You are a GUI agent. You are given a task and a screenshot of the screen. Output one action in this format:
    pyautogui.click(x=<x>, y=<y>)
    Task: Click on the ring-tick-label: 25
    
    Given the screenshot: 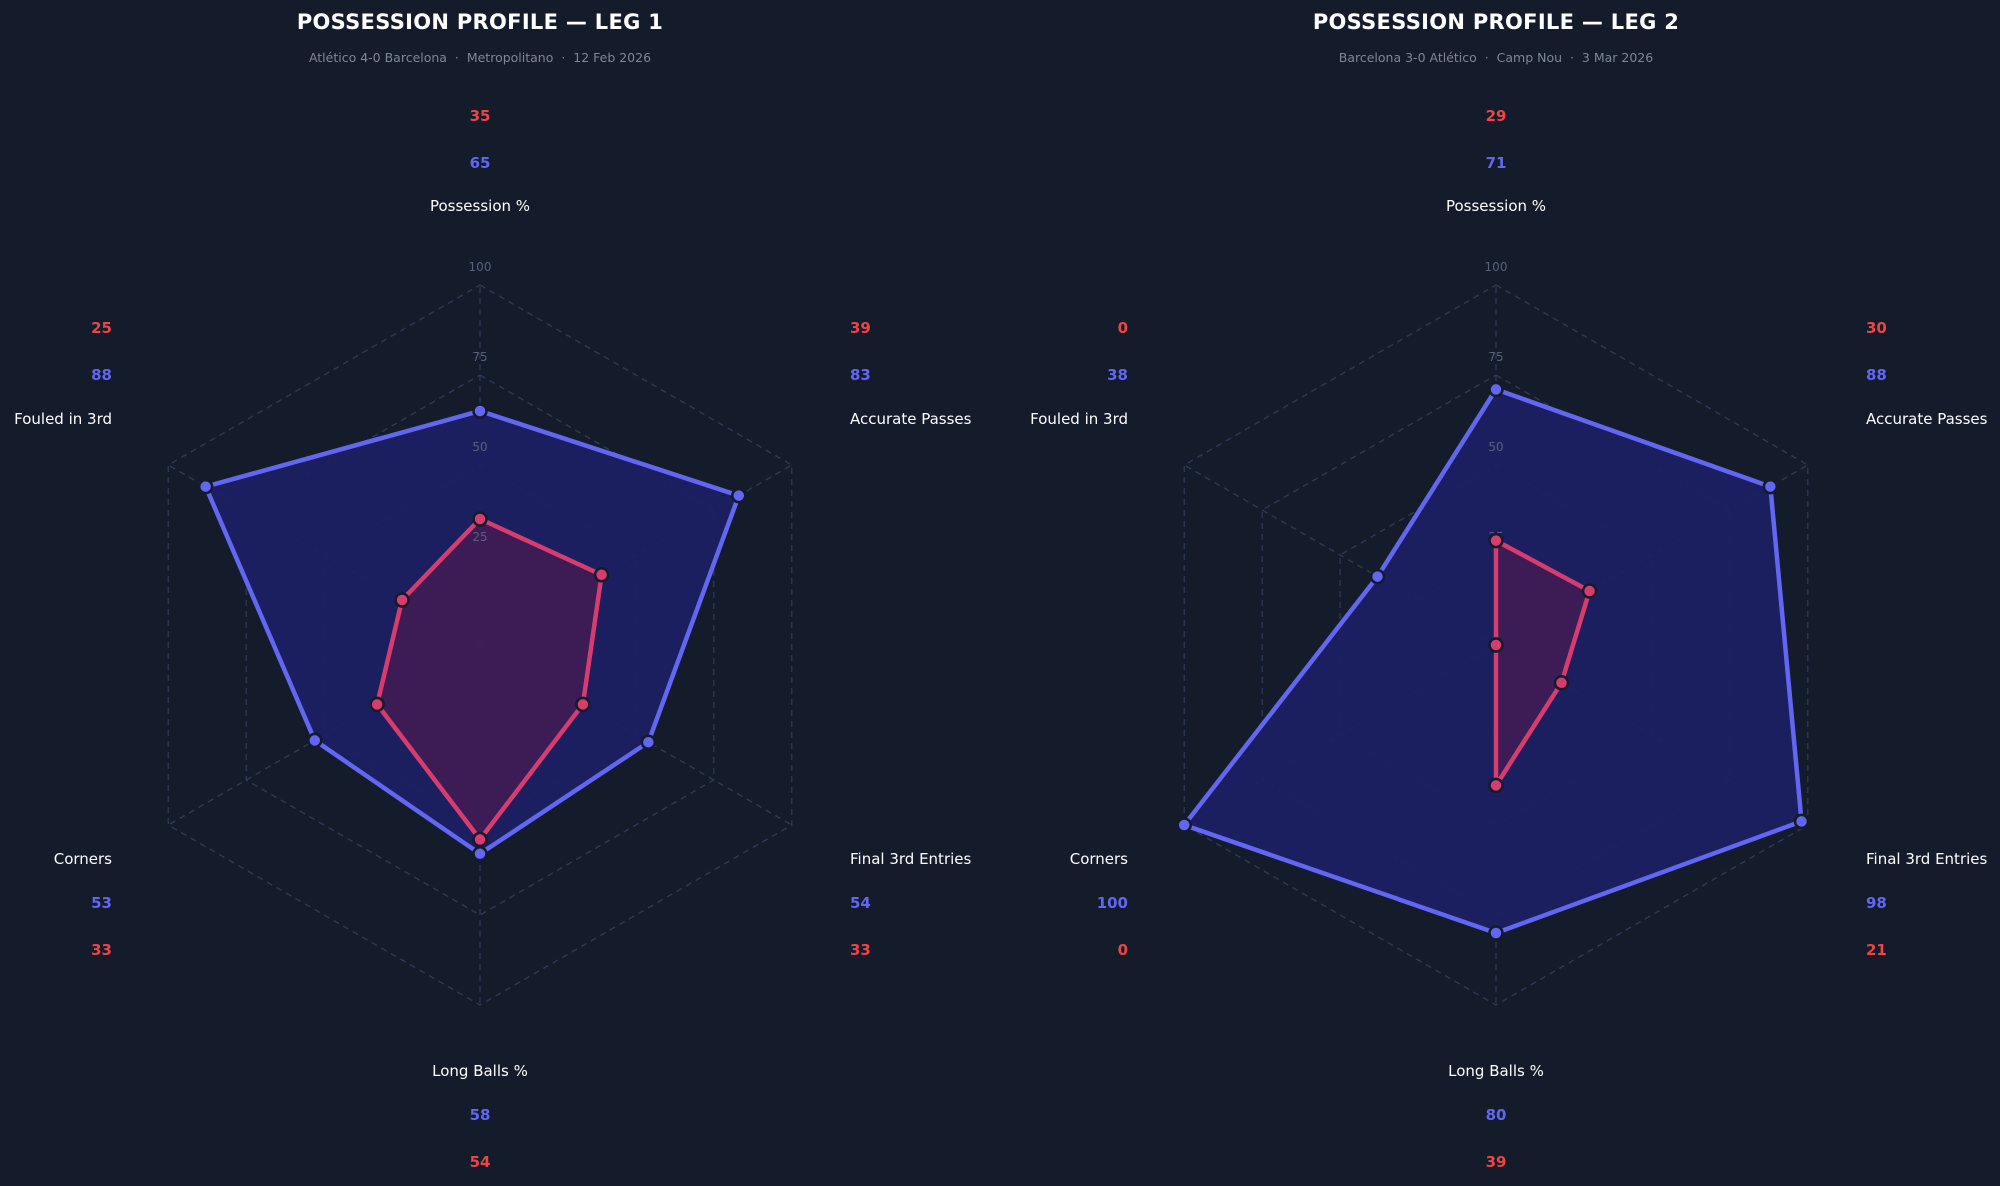 What is the action you would take?
    pyautogui.click(x=479, y=537)
    